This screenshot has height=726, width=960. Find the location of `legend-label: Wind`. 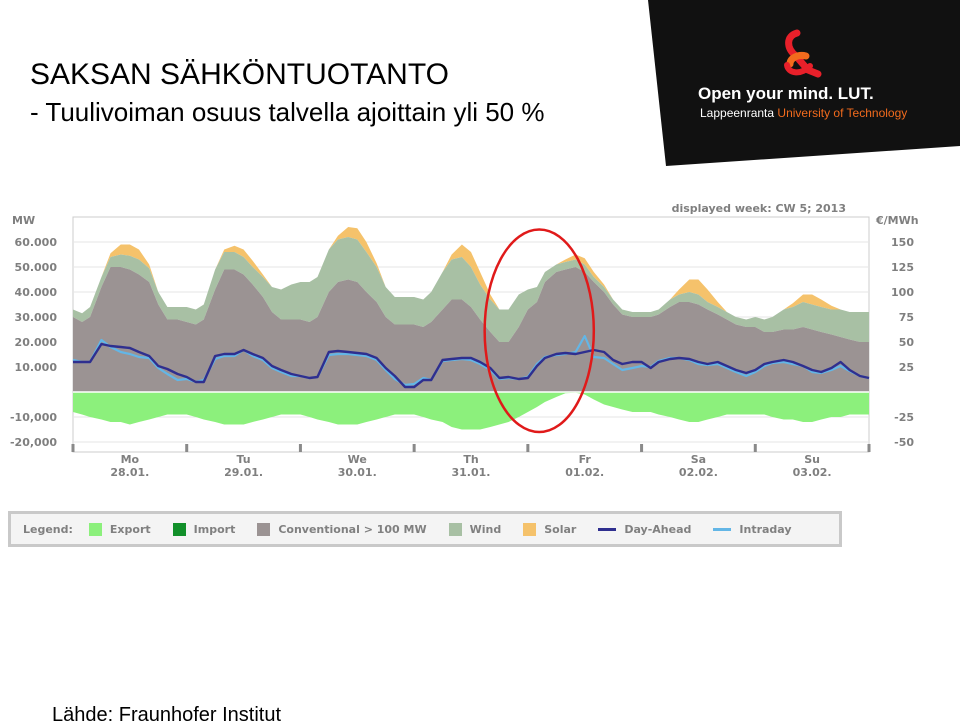

legend-label: Wind is located at coordinates (485, 529).